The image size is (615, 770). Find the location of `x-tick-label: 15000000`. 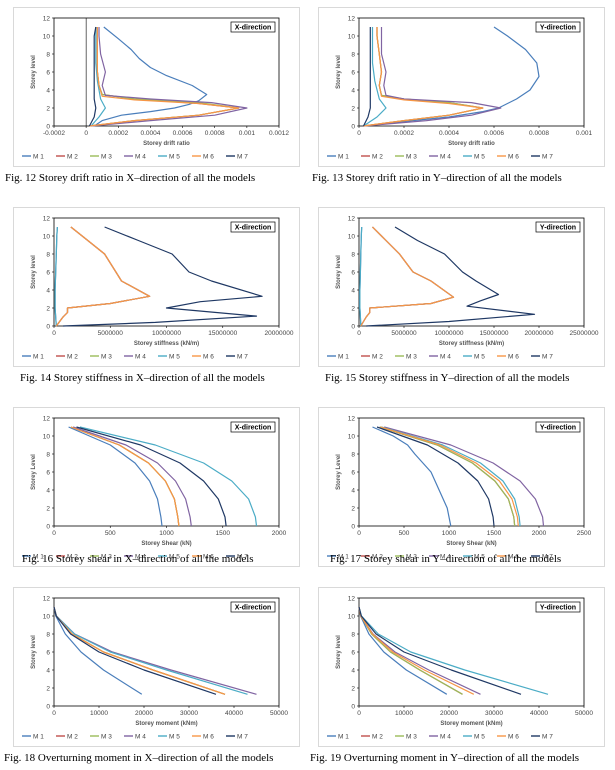

x-tick-label: 15000000 is located at coordinates (222, 333).